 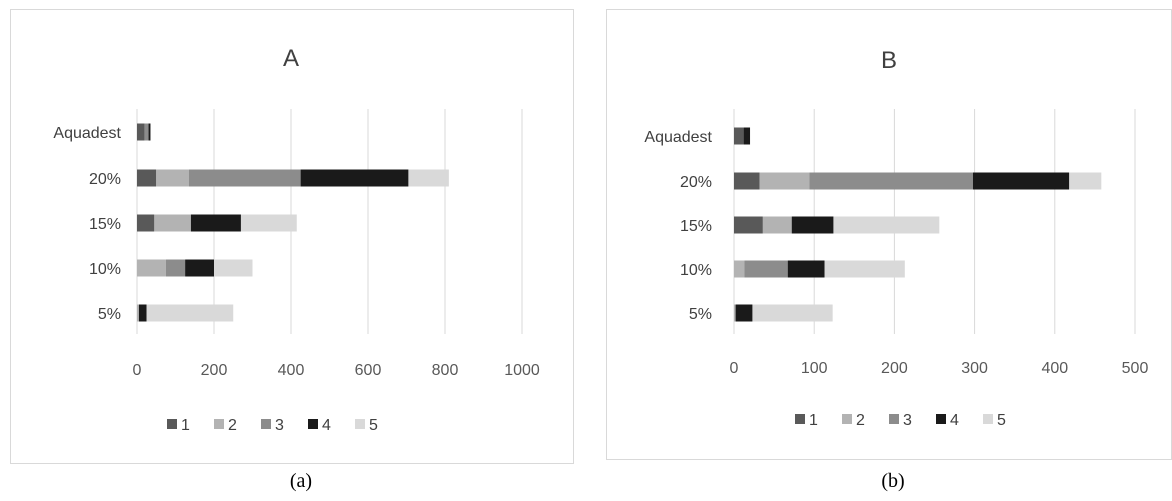 I want to click on chart-a-legend-label: 2, so click(x=232, y=425).